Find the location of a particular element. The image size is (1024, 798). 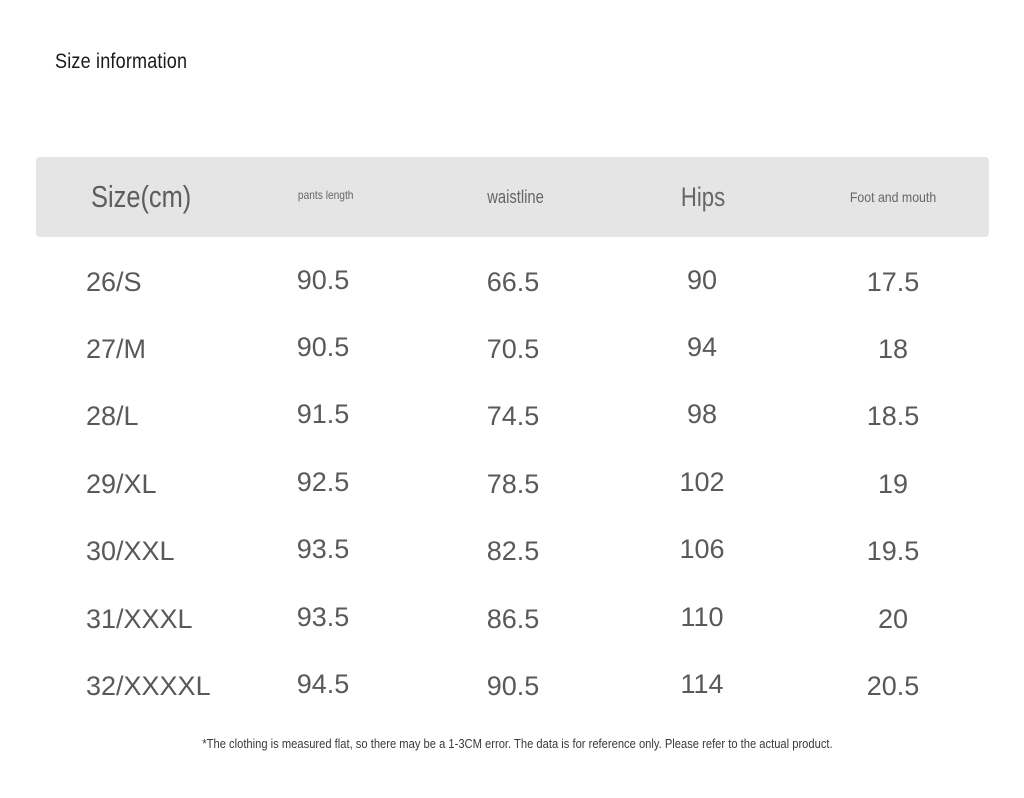

waistline-cell: 78.5 is located at coordinates (513, 484).